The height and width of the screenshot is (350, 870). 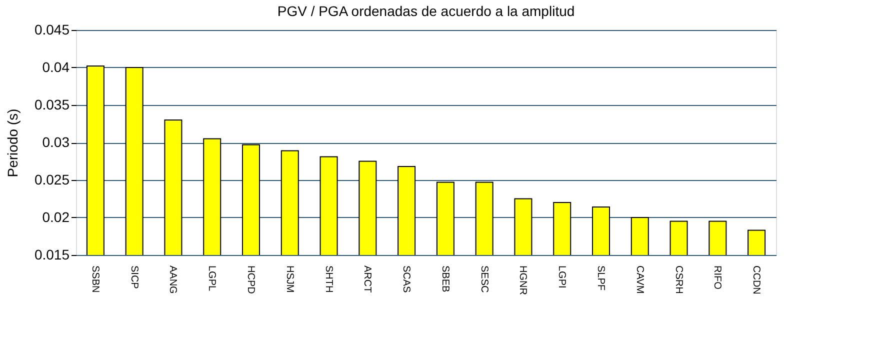 I want to click on x-tick-label: CAVM, so click(x=639, y=280).